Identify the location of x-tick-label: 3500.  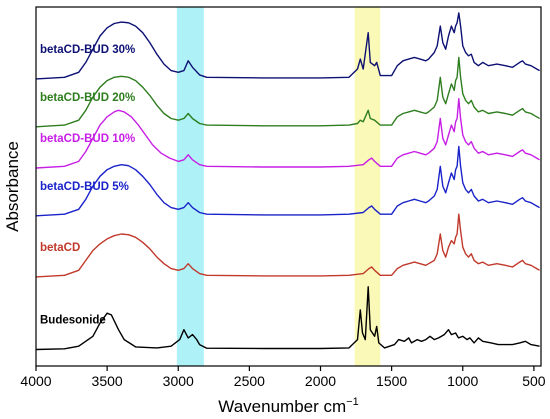
(107, 381).